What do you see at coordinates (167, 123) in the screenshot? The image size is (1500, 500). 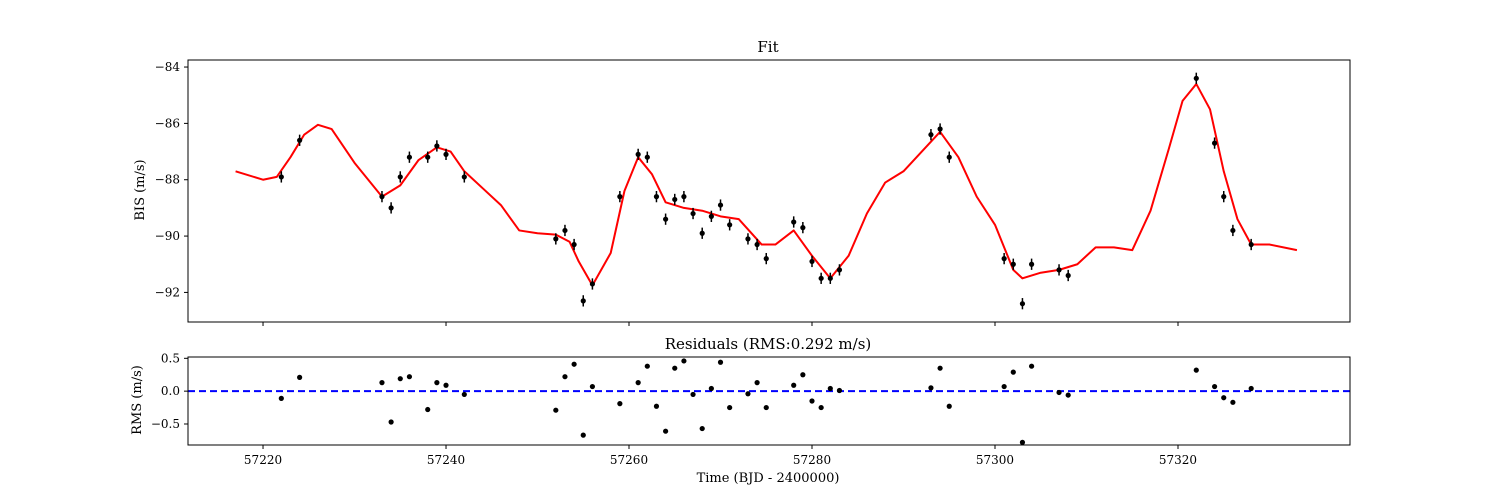 I see `y-tick-label: −86` at bounding box center [167, 123].